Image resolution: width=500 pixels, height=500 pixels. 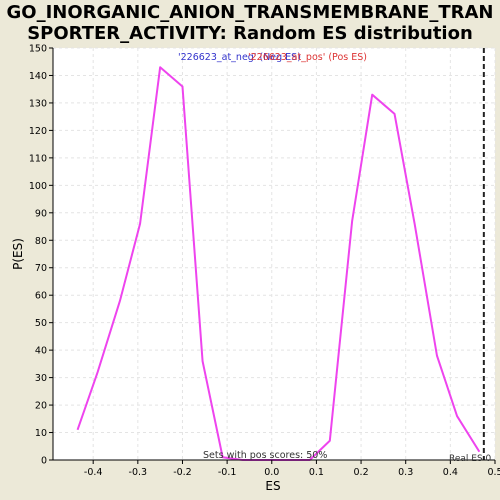 What do you see at coordinates (272, 486) in the screenshot?
I see `x-axis-label: ES` at bounding box center [272, 486].